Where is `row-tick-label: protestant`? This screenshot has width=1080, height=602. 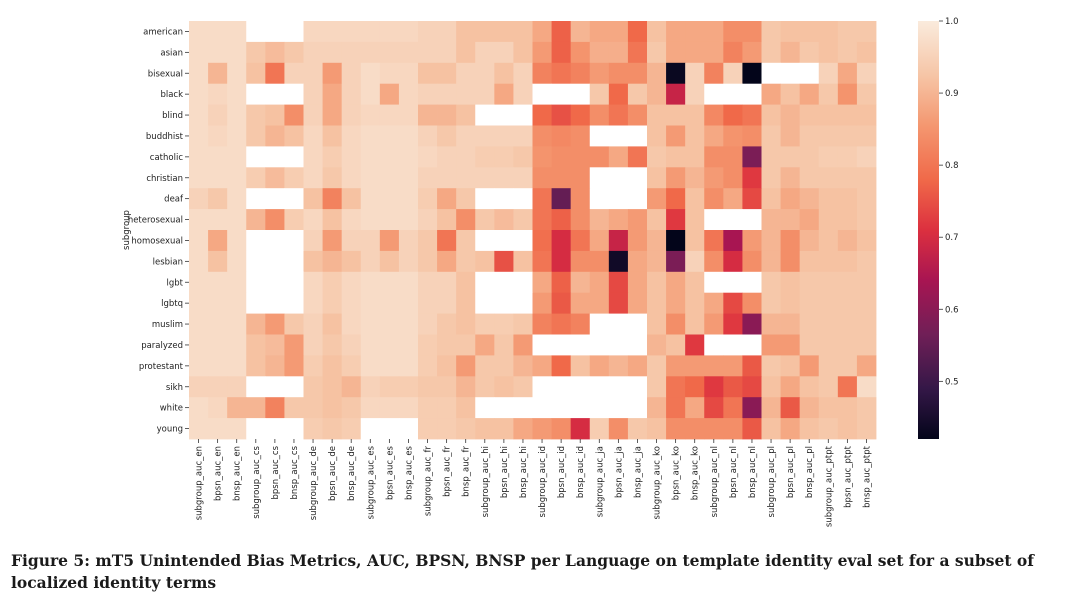
row-tick-label: protestant is located at coordinates (161, 367).